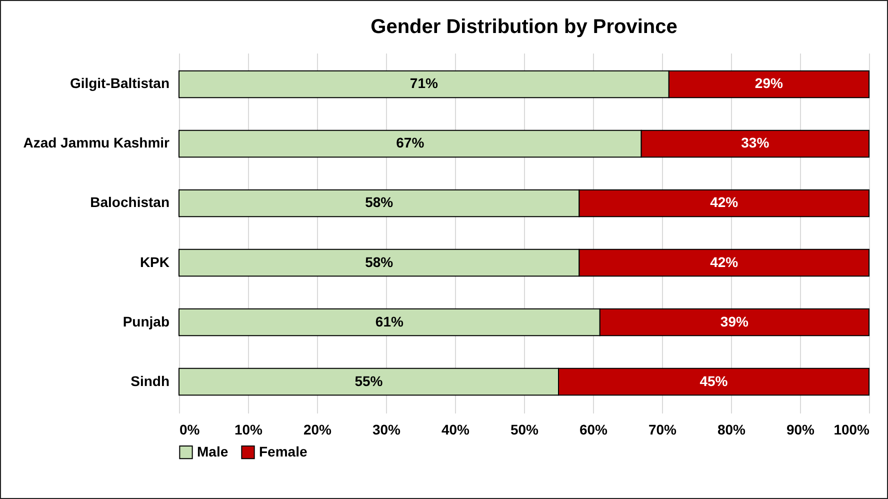 Image resolution: width=888 pixels, height=499 pixels. I want to click on y-tick-label: KPK, so click(155, 262).